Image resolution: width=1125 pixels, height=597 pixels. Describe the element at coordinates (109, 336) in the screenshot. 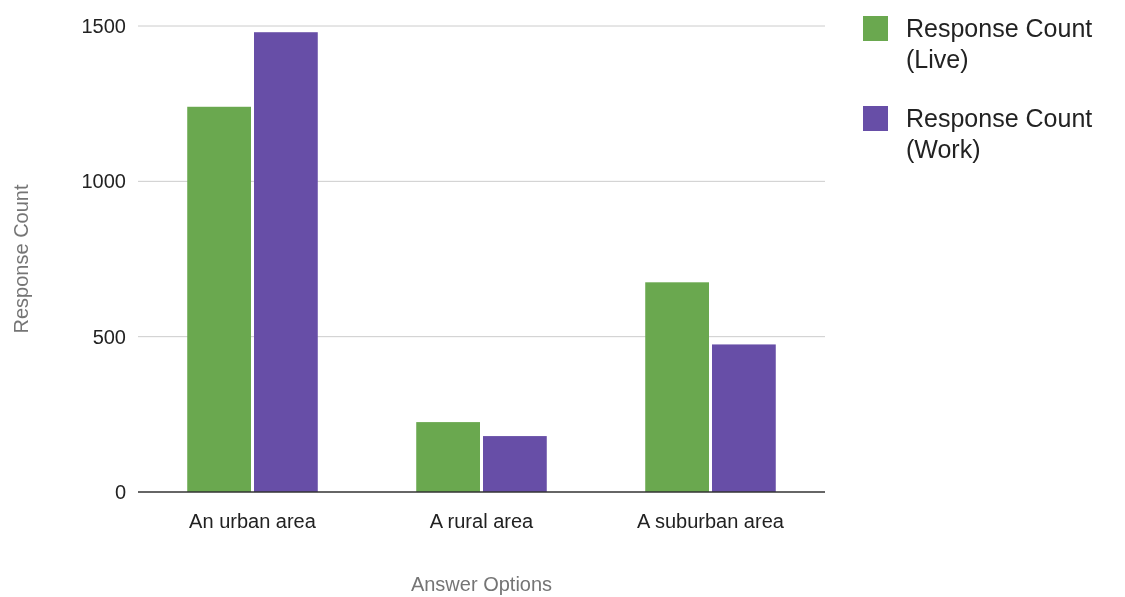

I see `y-tick-label: 500` at that location.